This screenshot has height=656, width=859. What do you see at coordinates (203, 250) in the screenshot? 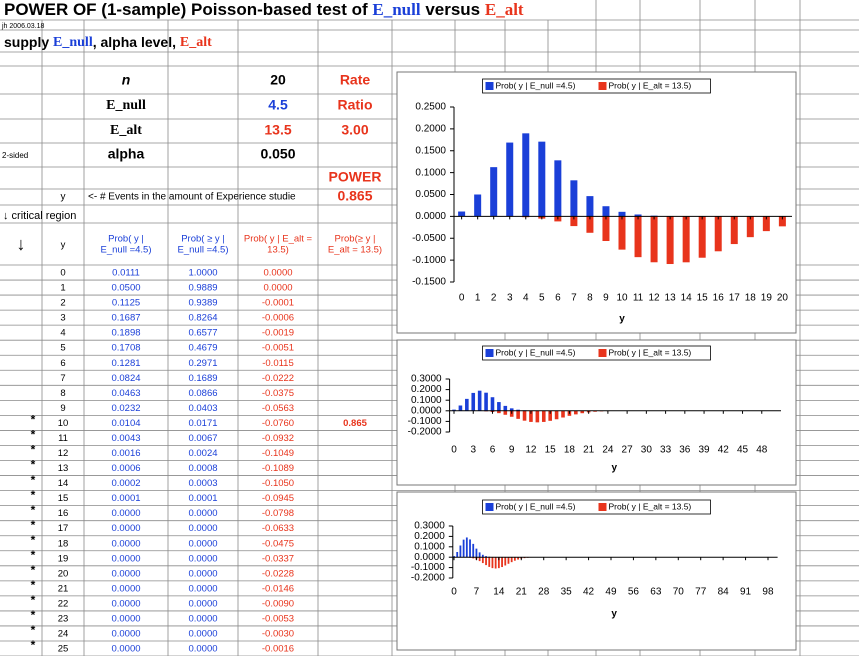
I see `column-header: E_null =4.5)` at bounding box center [203, 250].